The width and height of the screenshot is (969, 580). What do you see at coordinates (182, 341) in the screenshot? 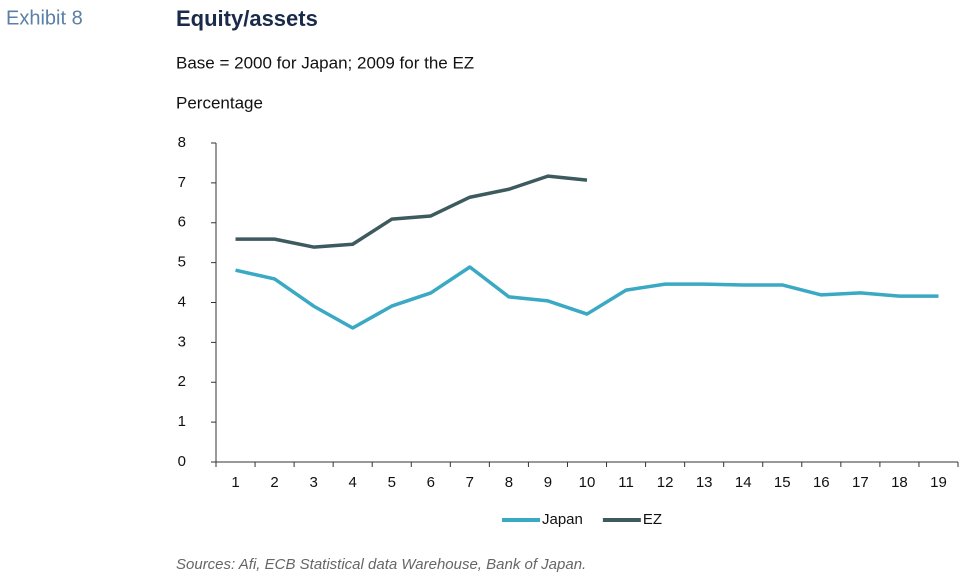
I see `y-tick-label: 3` at bounding box center [182, 341].